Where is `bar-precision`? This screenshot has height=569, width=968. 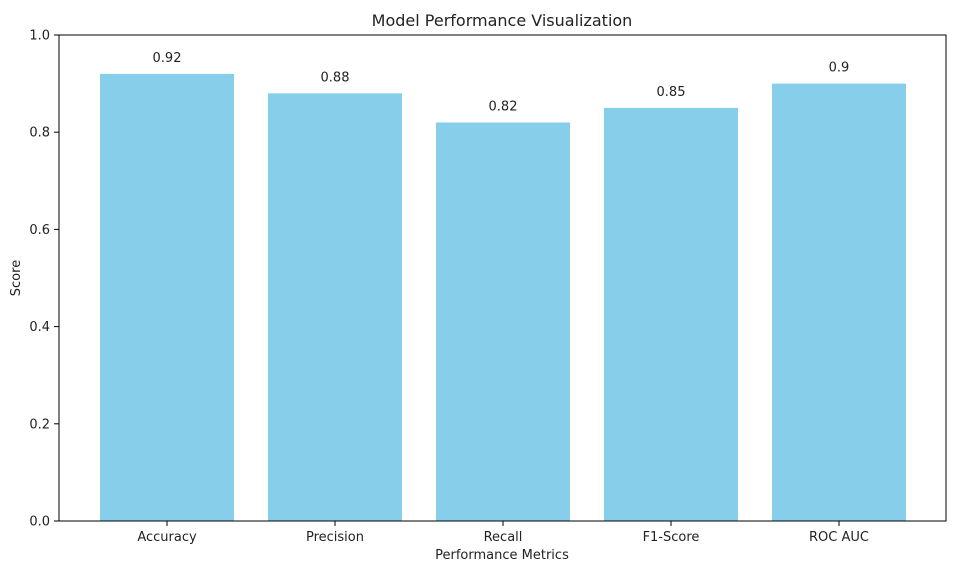
bar-precision is located at coordinates (335, 307).